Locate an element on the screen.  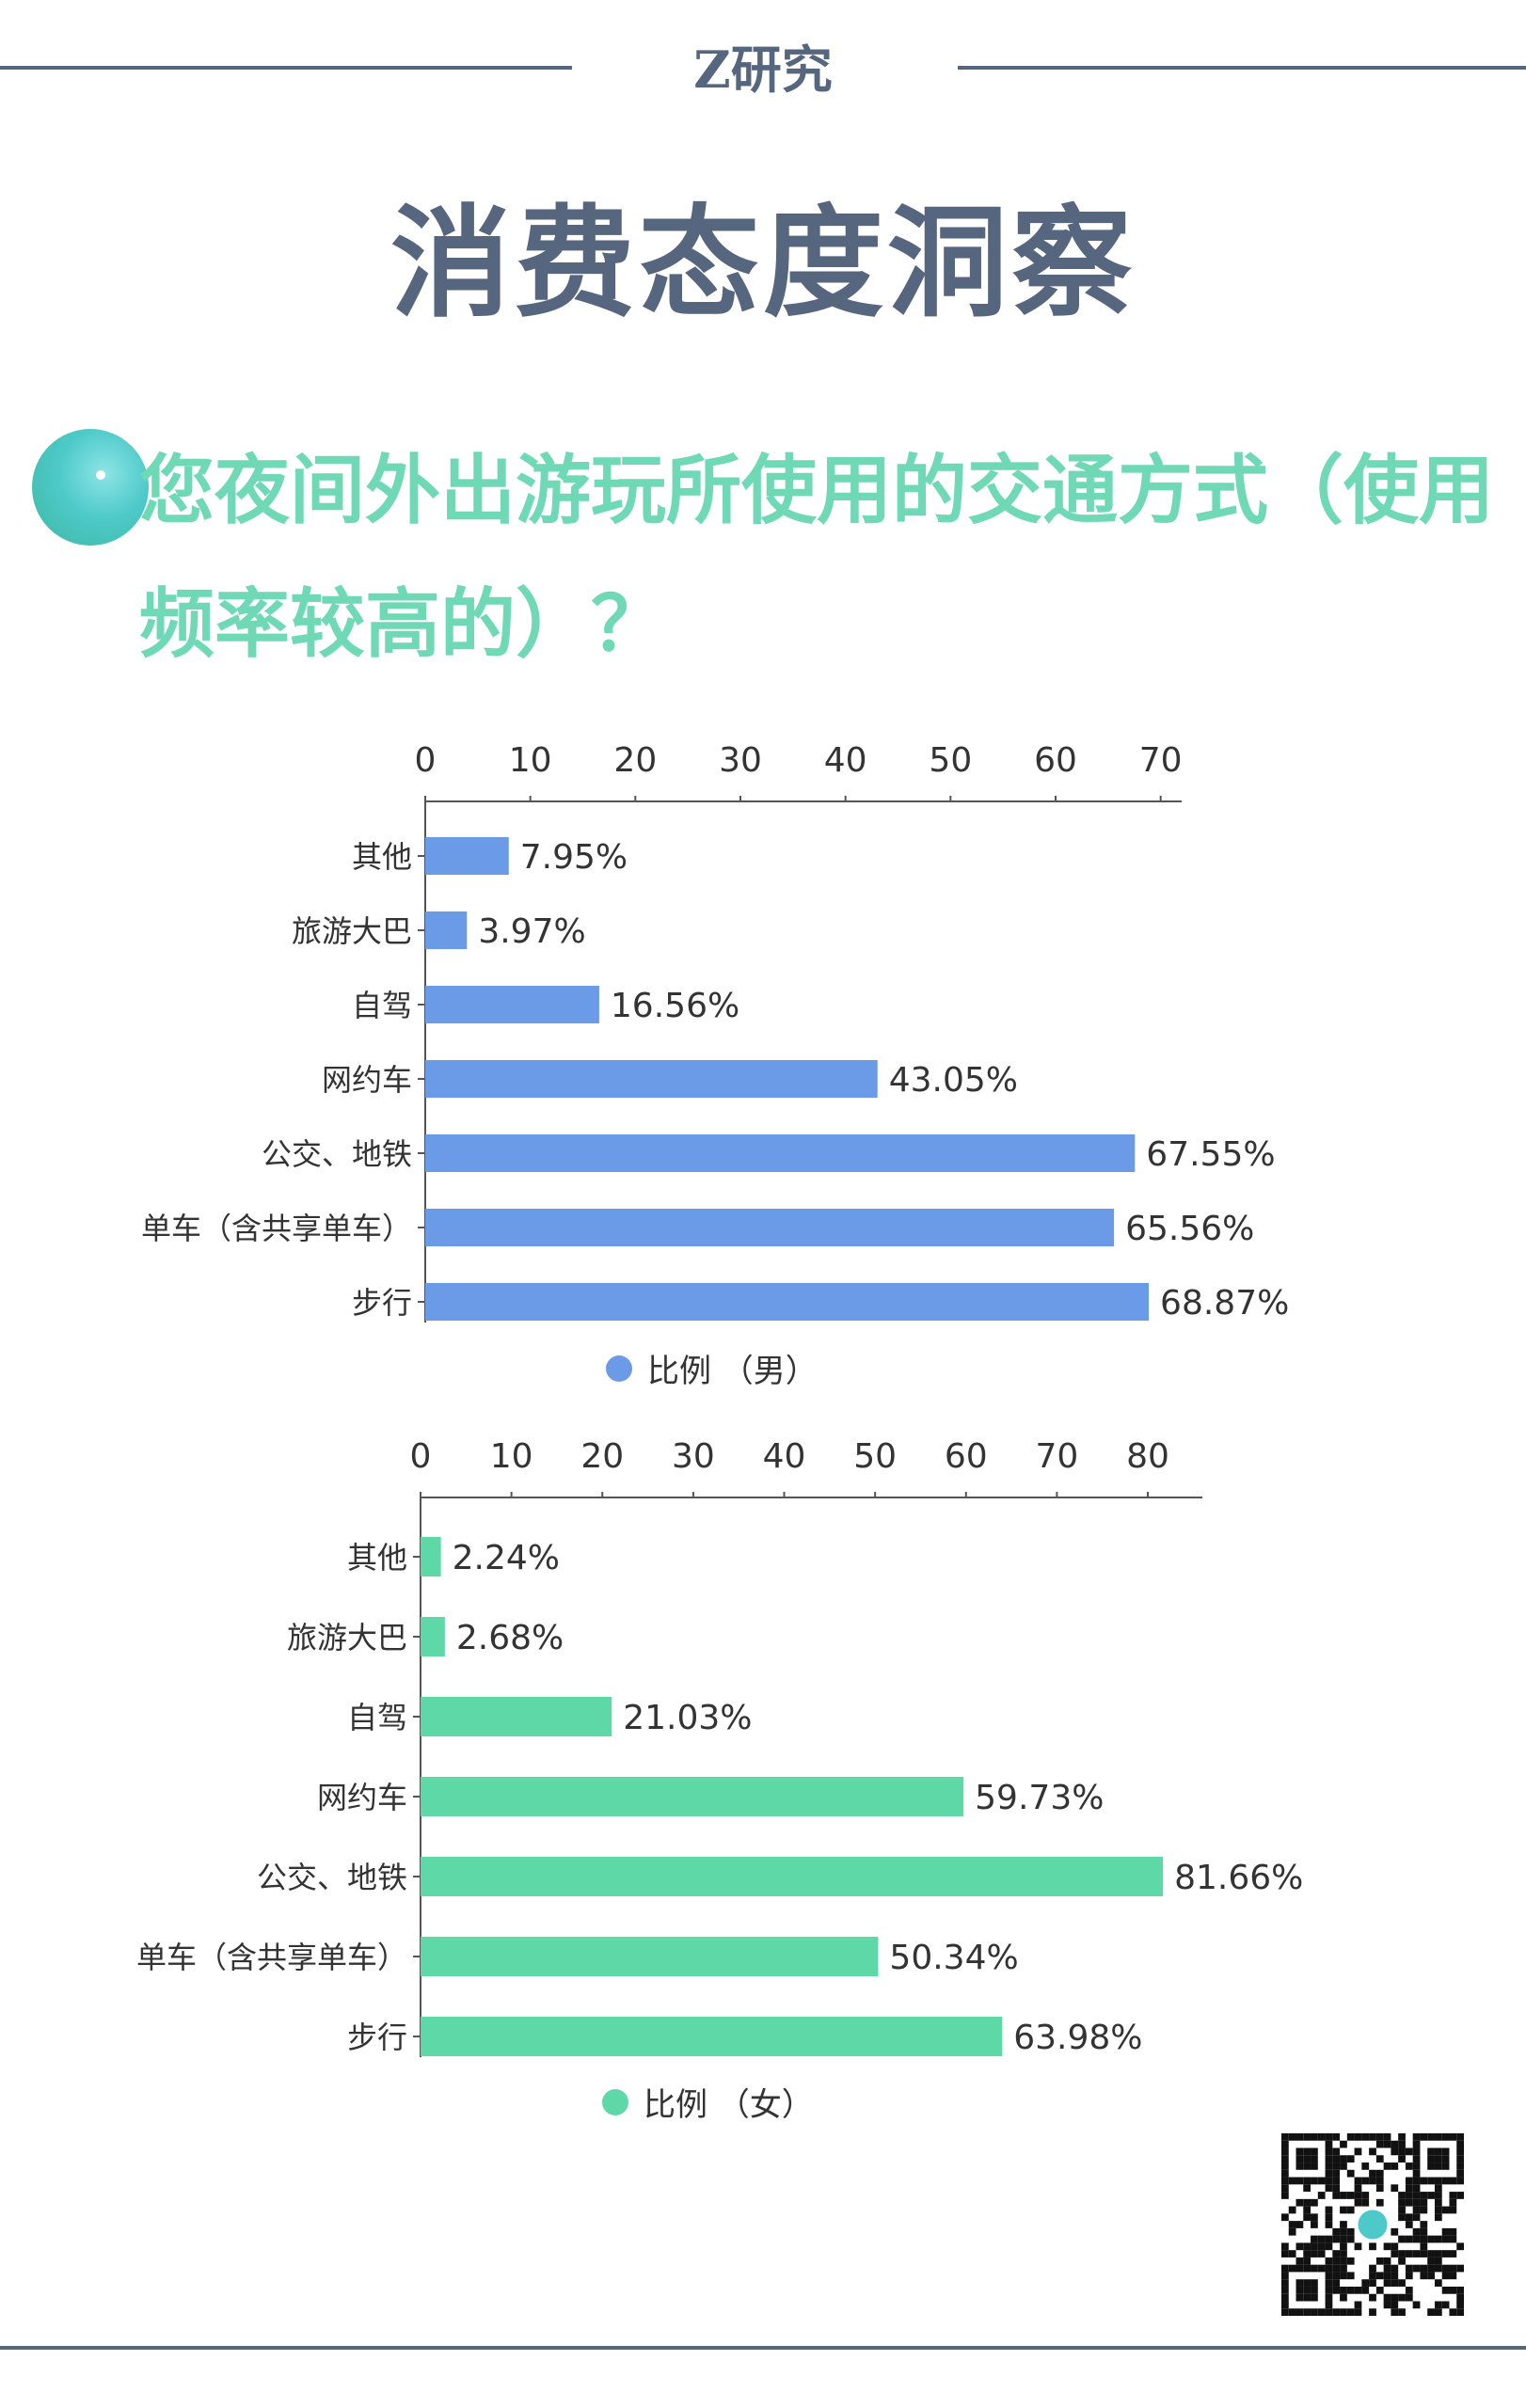
male-category-label: 旅游大巴 is located at coordinates (352, 931).